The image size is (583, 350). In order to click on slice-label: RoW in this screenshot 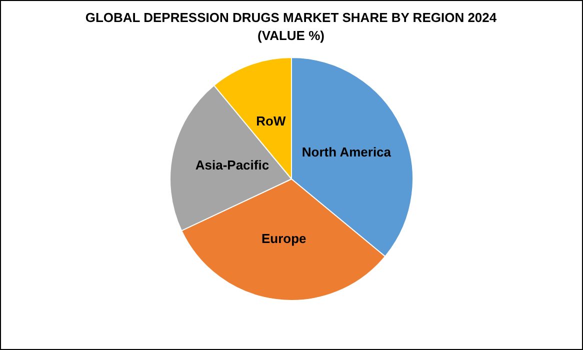, I will do `click(271, 120)`.